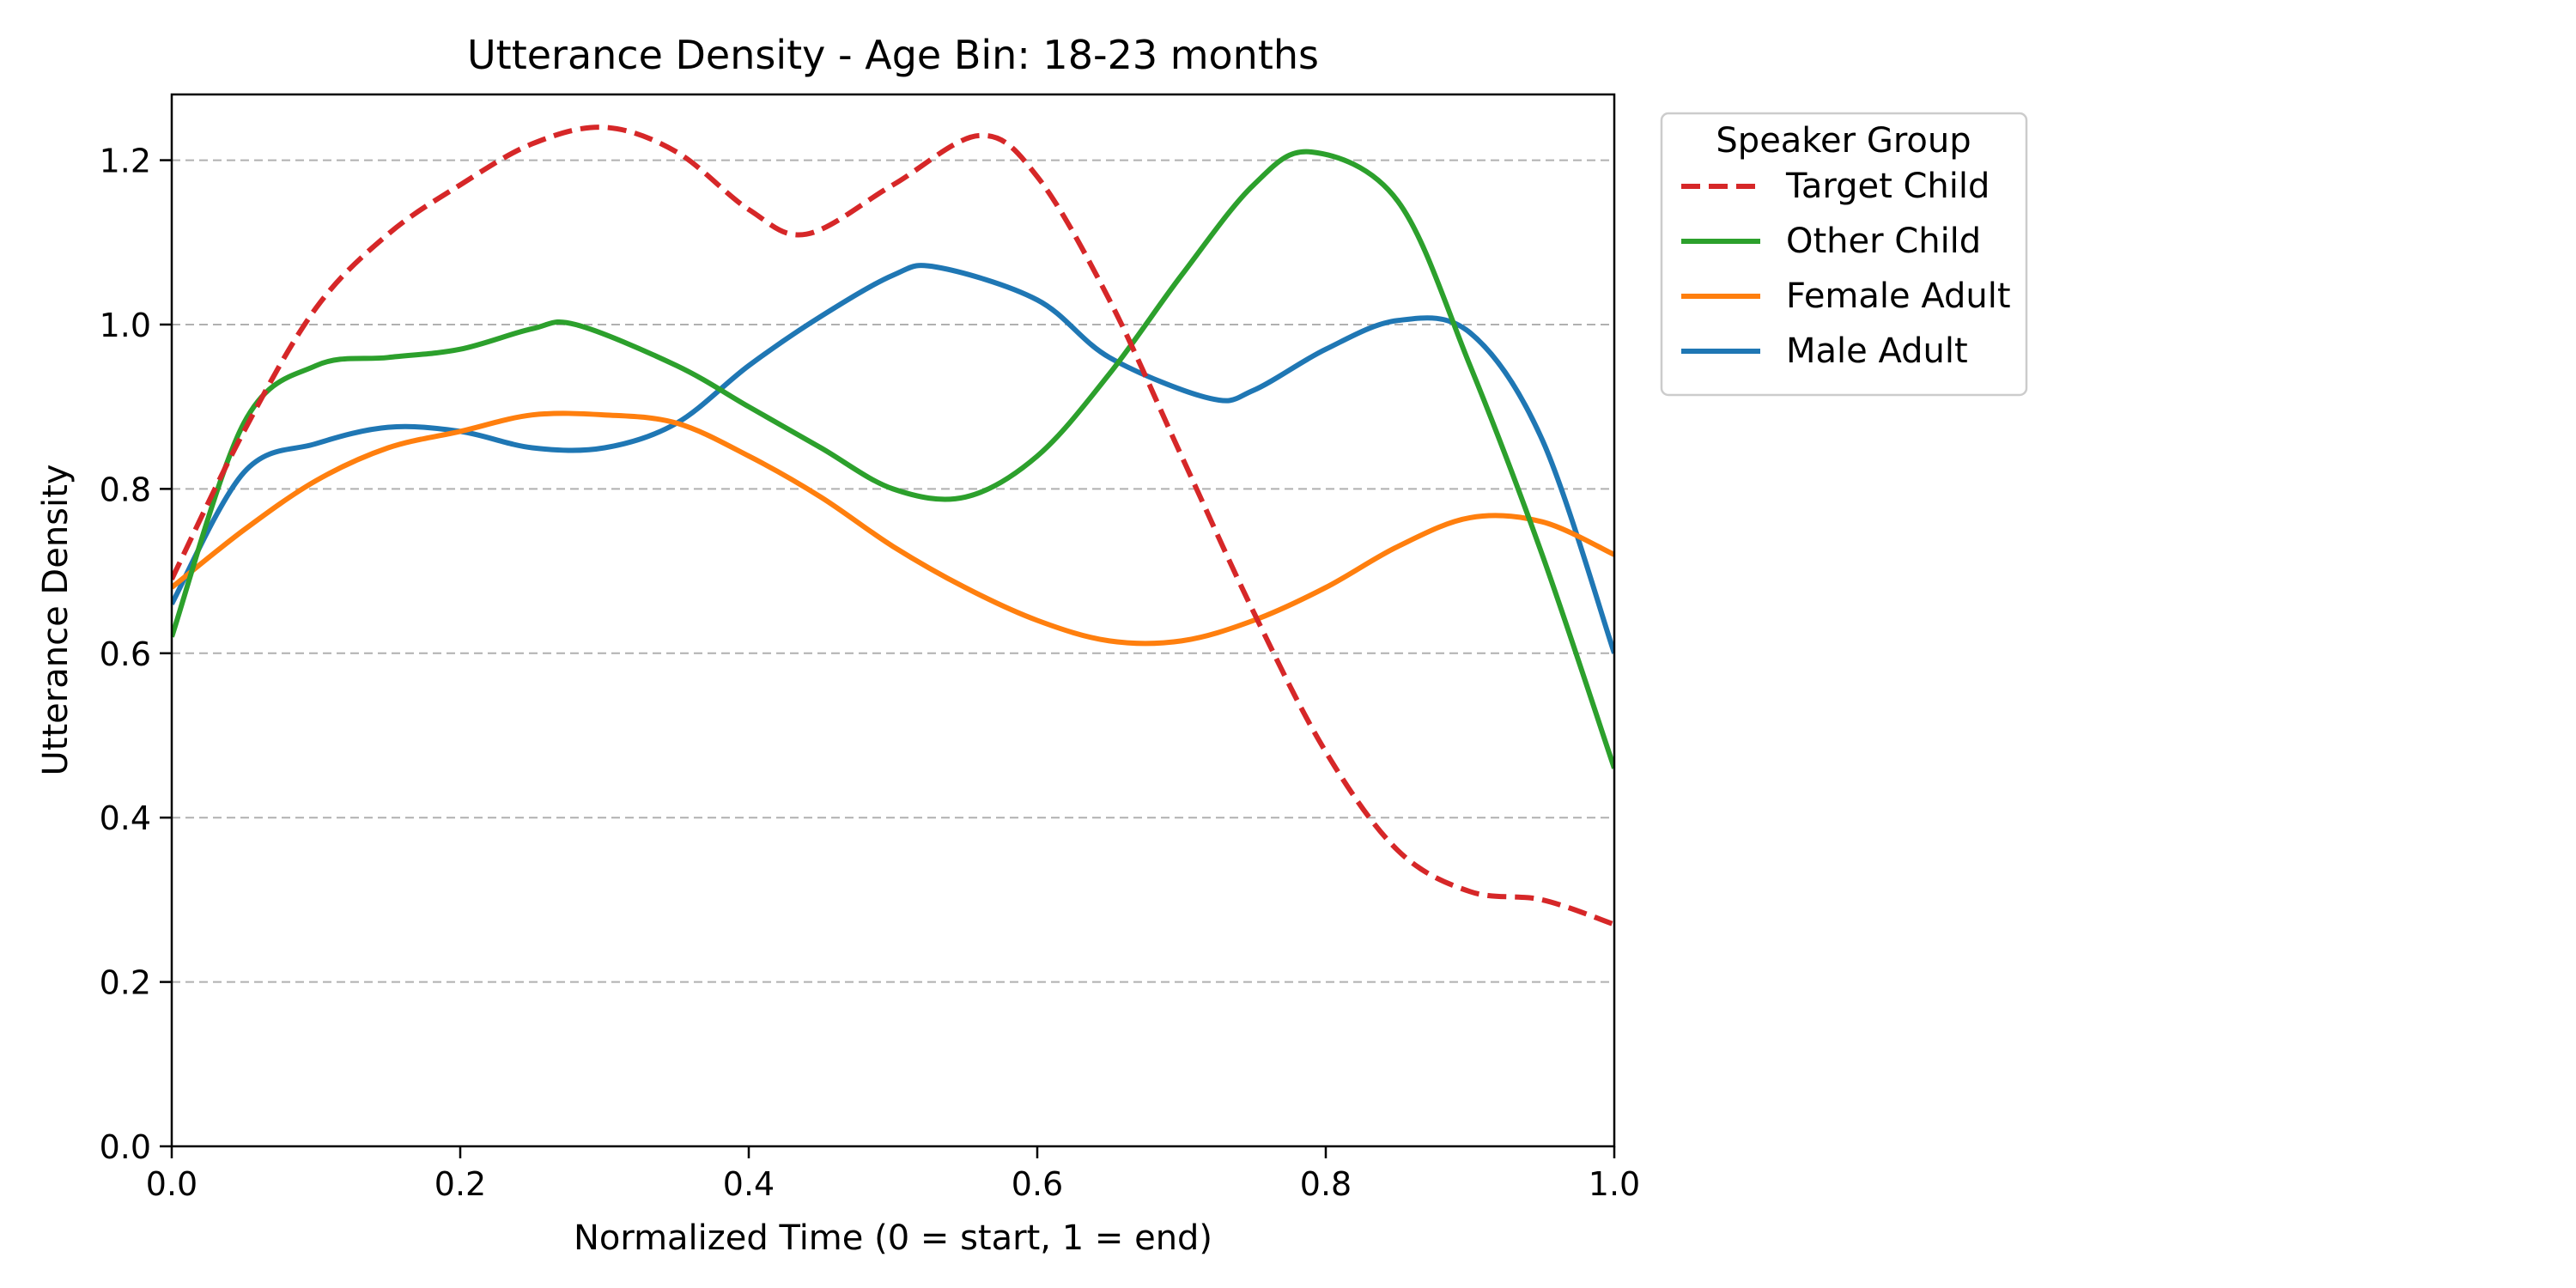 The height and width of the screenshot is (1288, 2576). I want to click on y-tick-label: 1.0, so click(126, 325).